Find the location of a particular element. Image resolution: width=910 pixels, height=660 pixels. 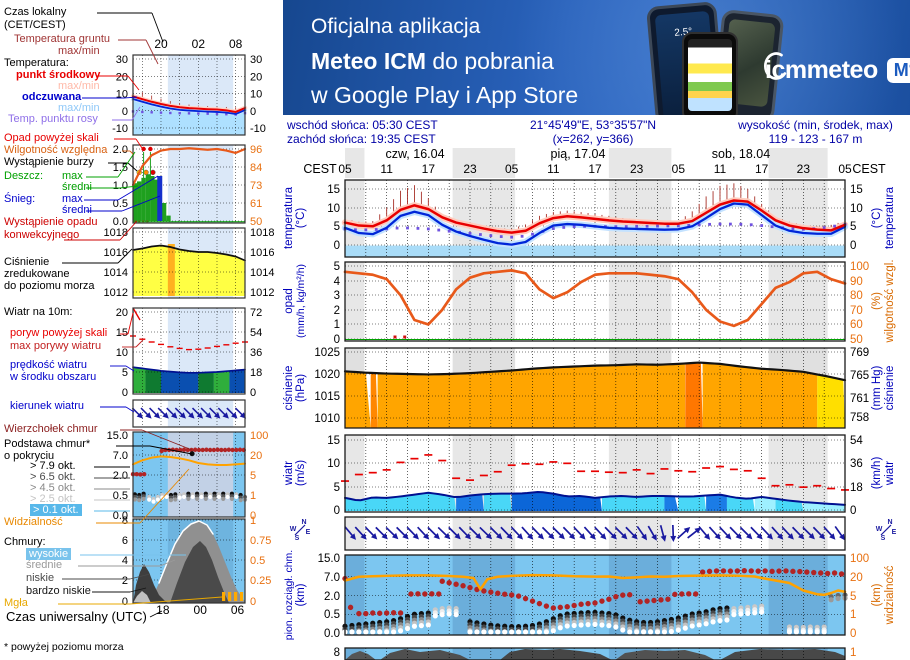

axis-tick-label: ciśnienie is located at coordinates (890, 388).